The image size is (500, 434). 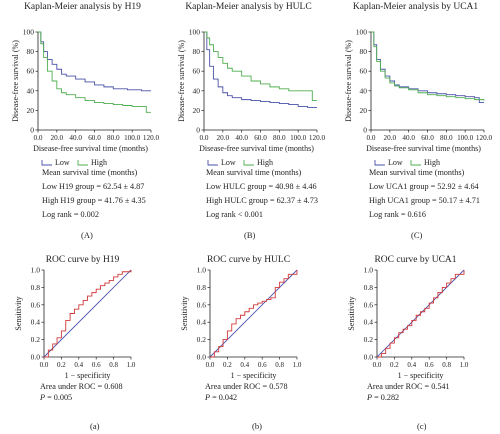 I want to click on km-title: Kaplan-Meier analysis by UCA1, so click(x=415, y=7).